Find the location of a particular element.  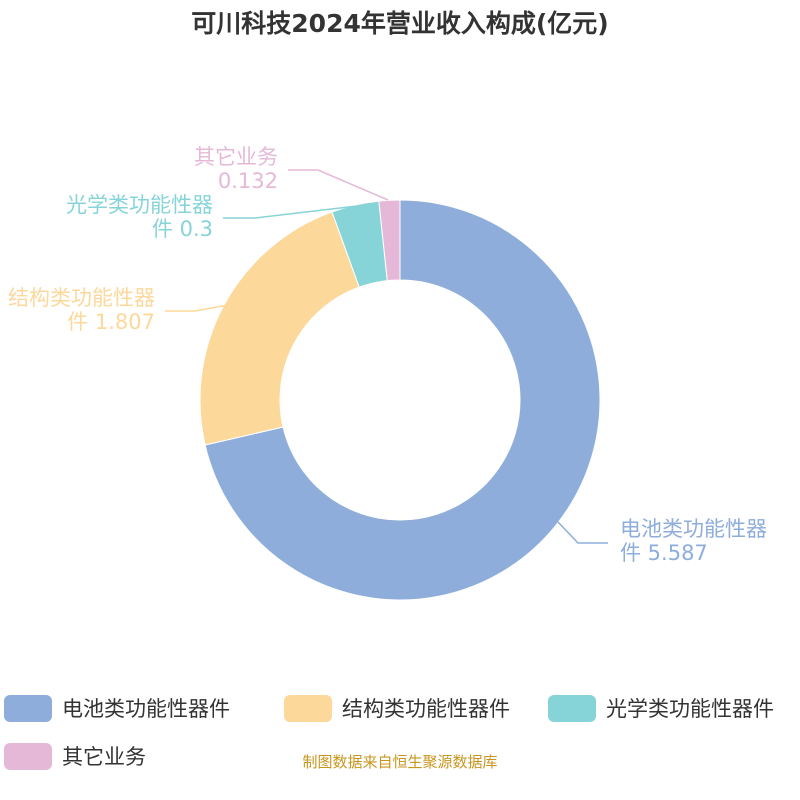

legend-label: 其它业务 is located at coordinates (104, 757).